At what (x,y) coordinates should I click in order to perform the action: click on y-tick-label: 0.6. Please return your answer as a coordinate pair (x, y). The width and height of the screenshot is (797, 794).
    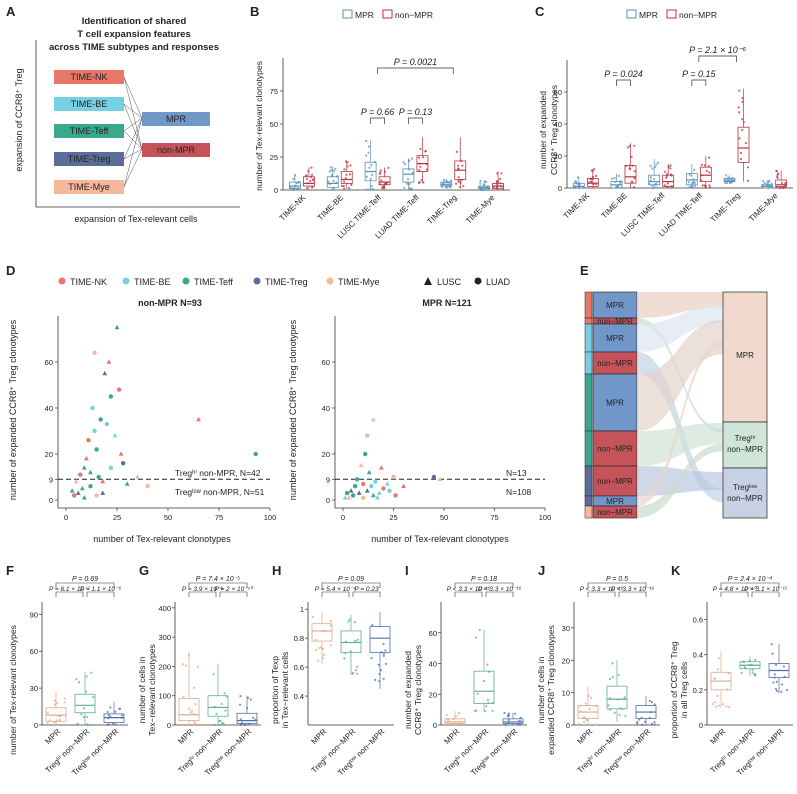
    Looking at the image, I should click on (698, 620).